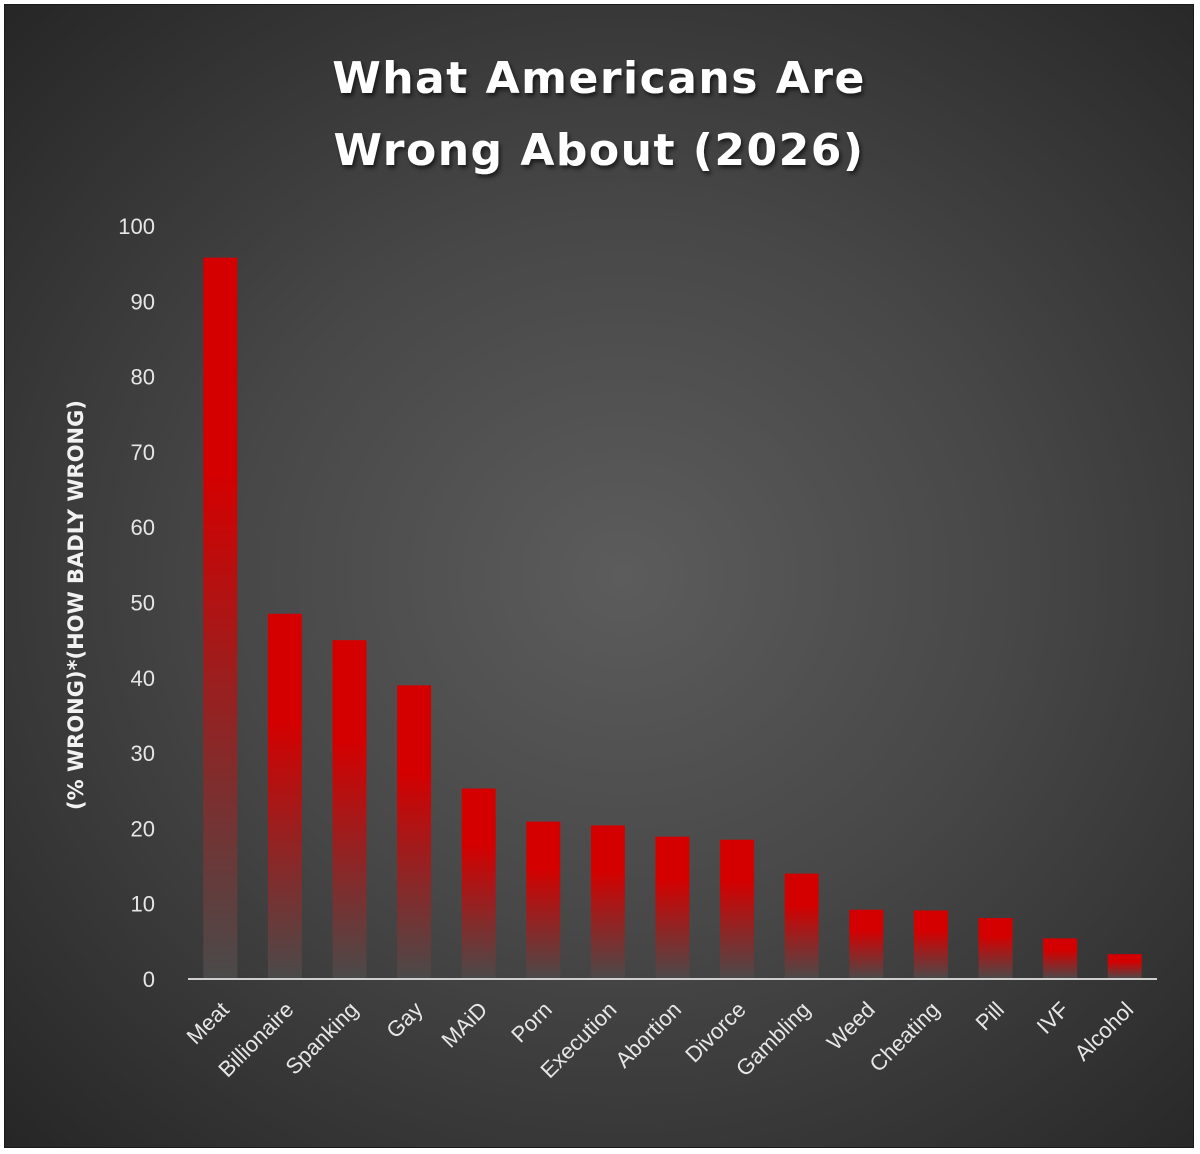 The image size is (1200, 1154). I want to click on y-tick-label: 50, so click(143, 603).